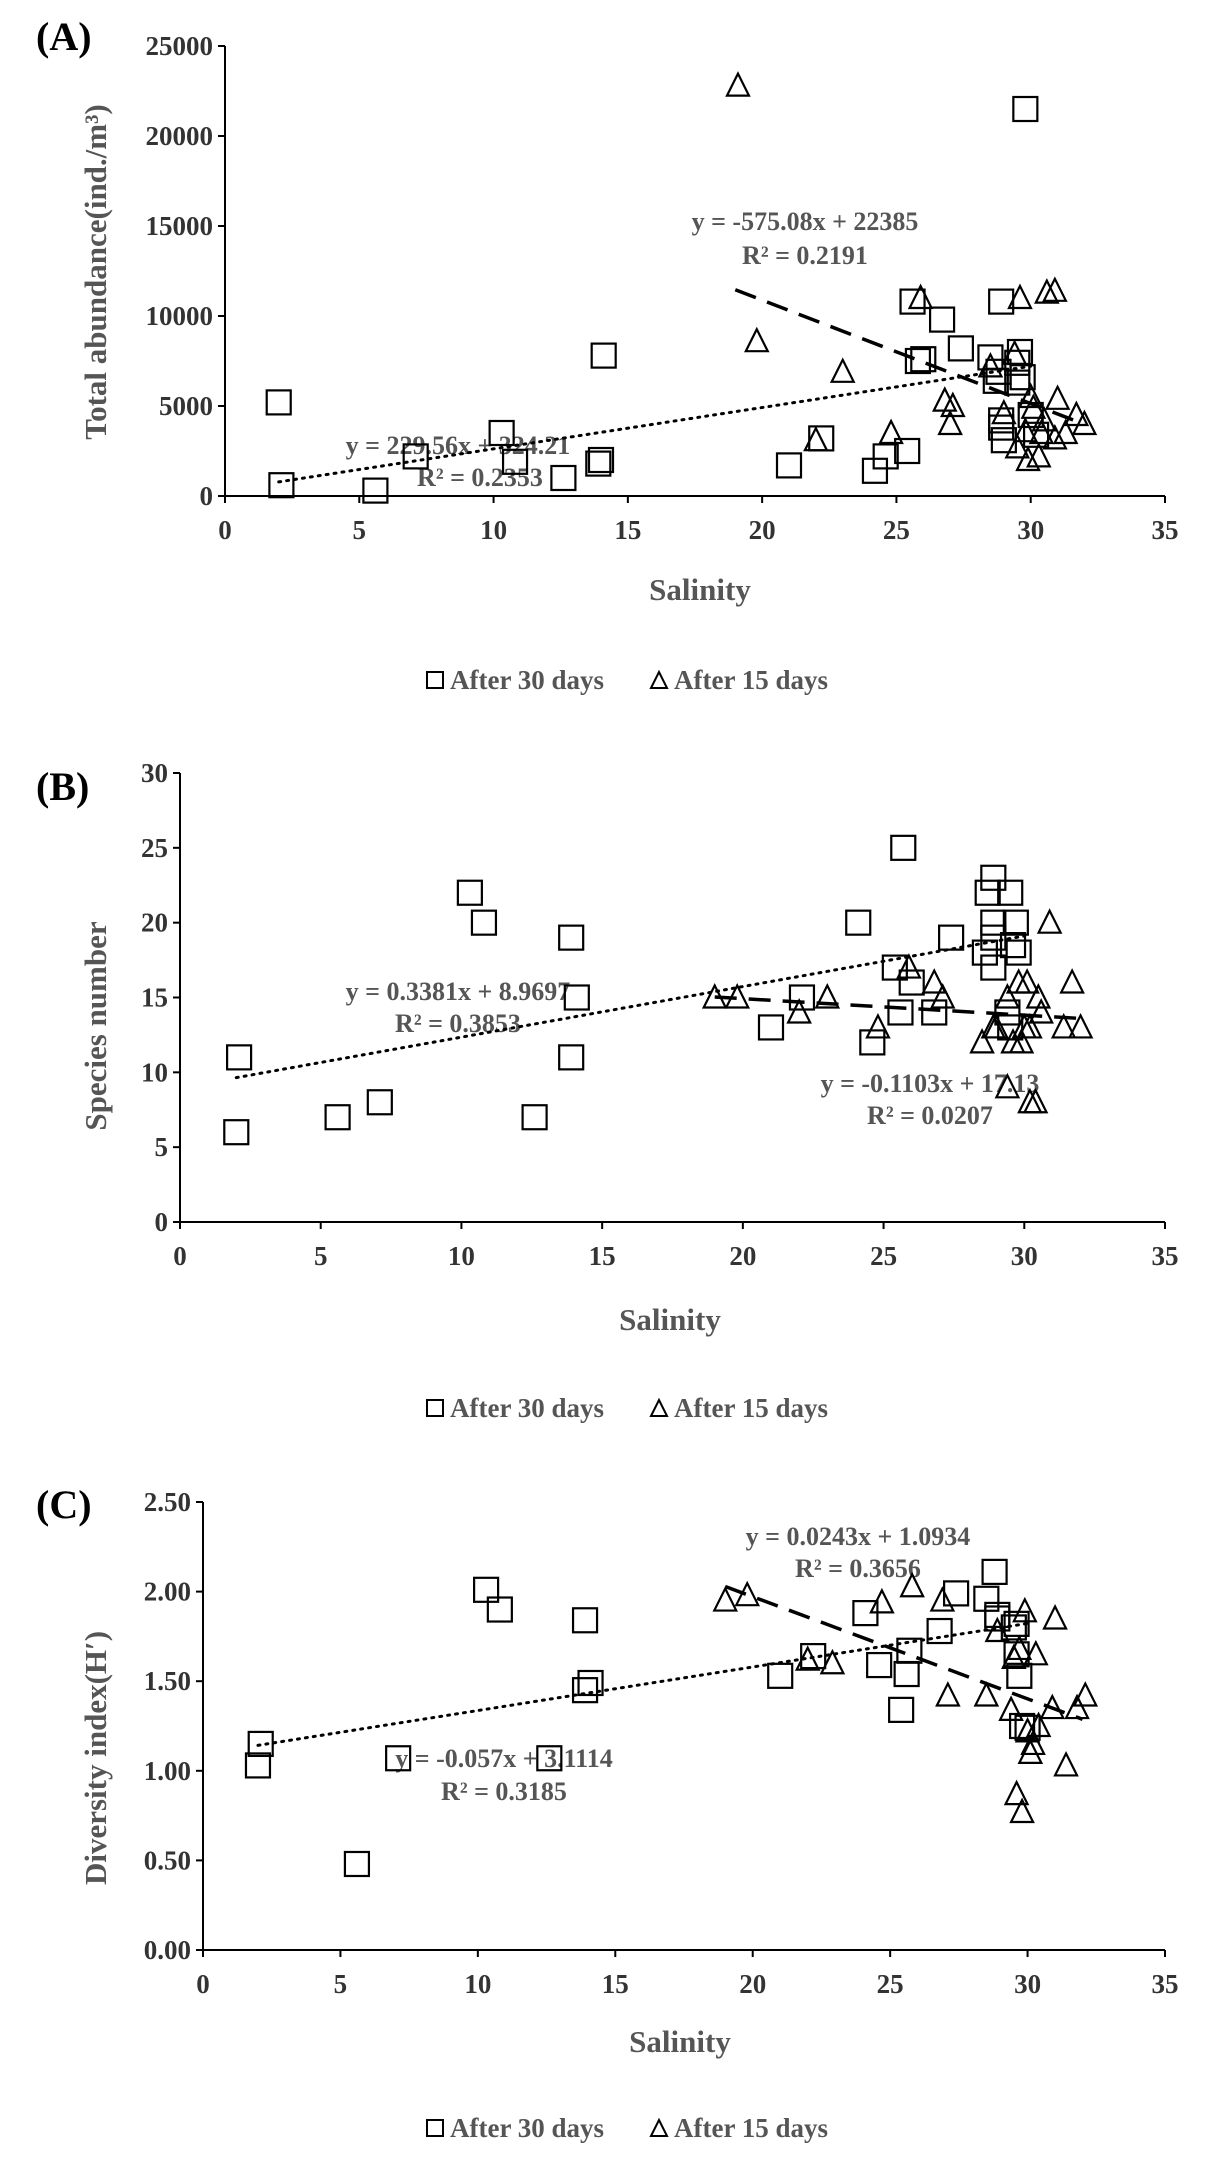  What do you see at coordinates (1165, 1256) in the screenshot?
I see `panel-b-x-tick-label: 35` at bounding box center [1165, 1256].